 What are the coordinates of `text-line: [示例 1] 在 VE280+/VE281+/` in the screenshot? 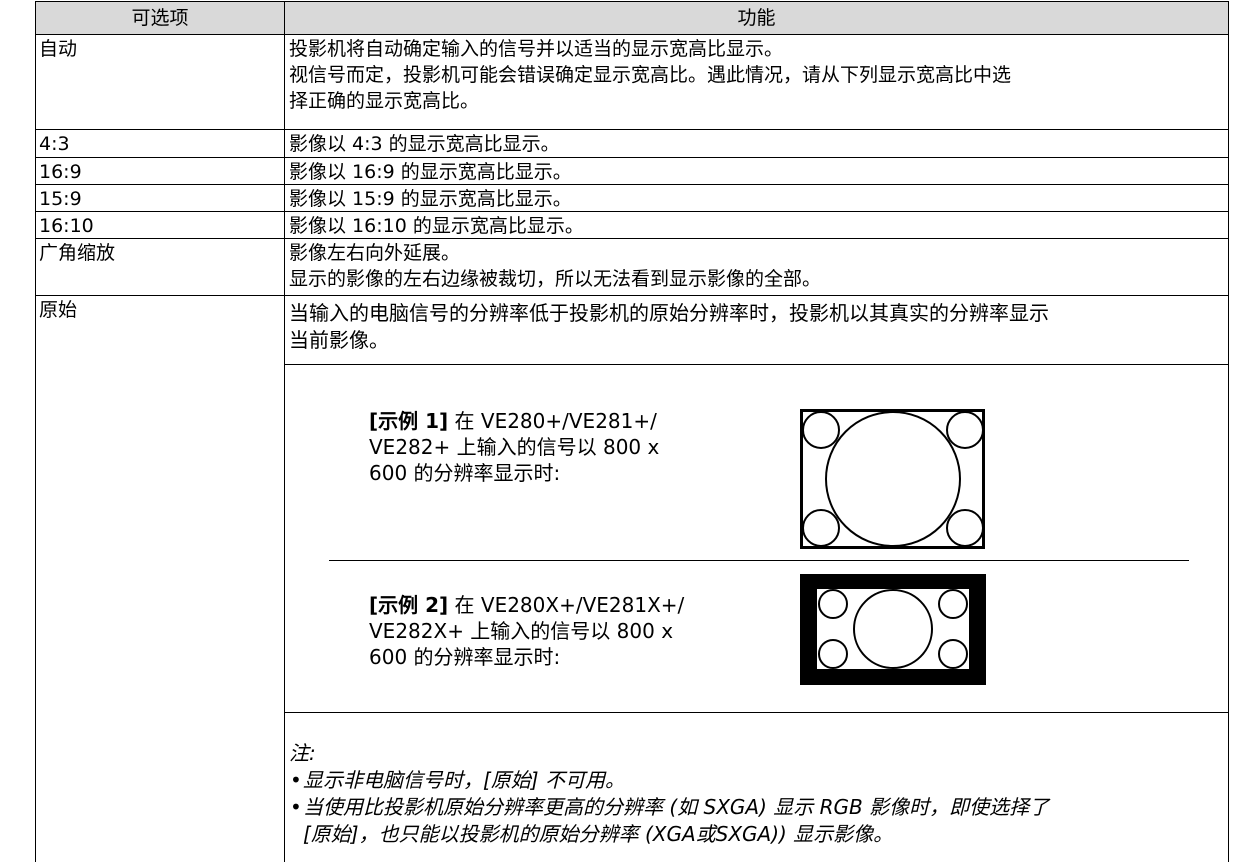 It's located at (514, 421).